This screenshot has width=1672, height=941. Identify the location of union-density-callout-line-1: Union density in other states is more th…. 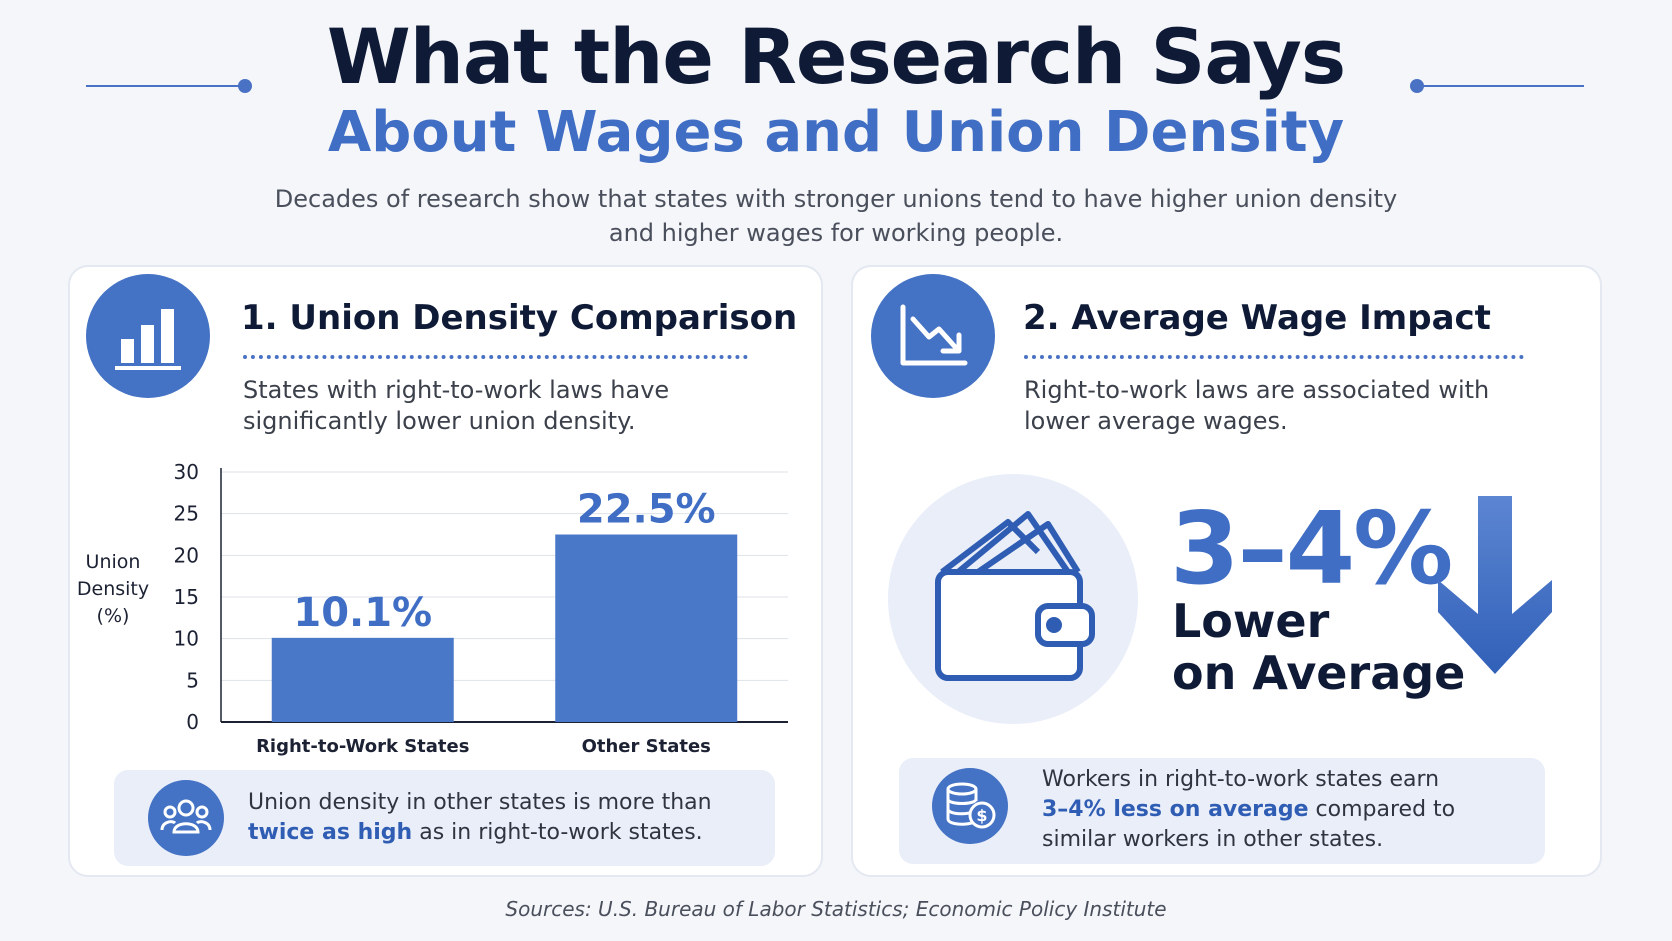
(480, 802).